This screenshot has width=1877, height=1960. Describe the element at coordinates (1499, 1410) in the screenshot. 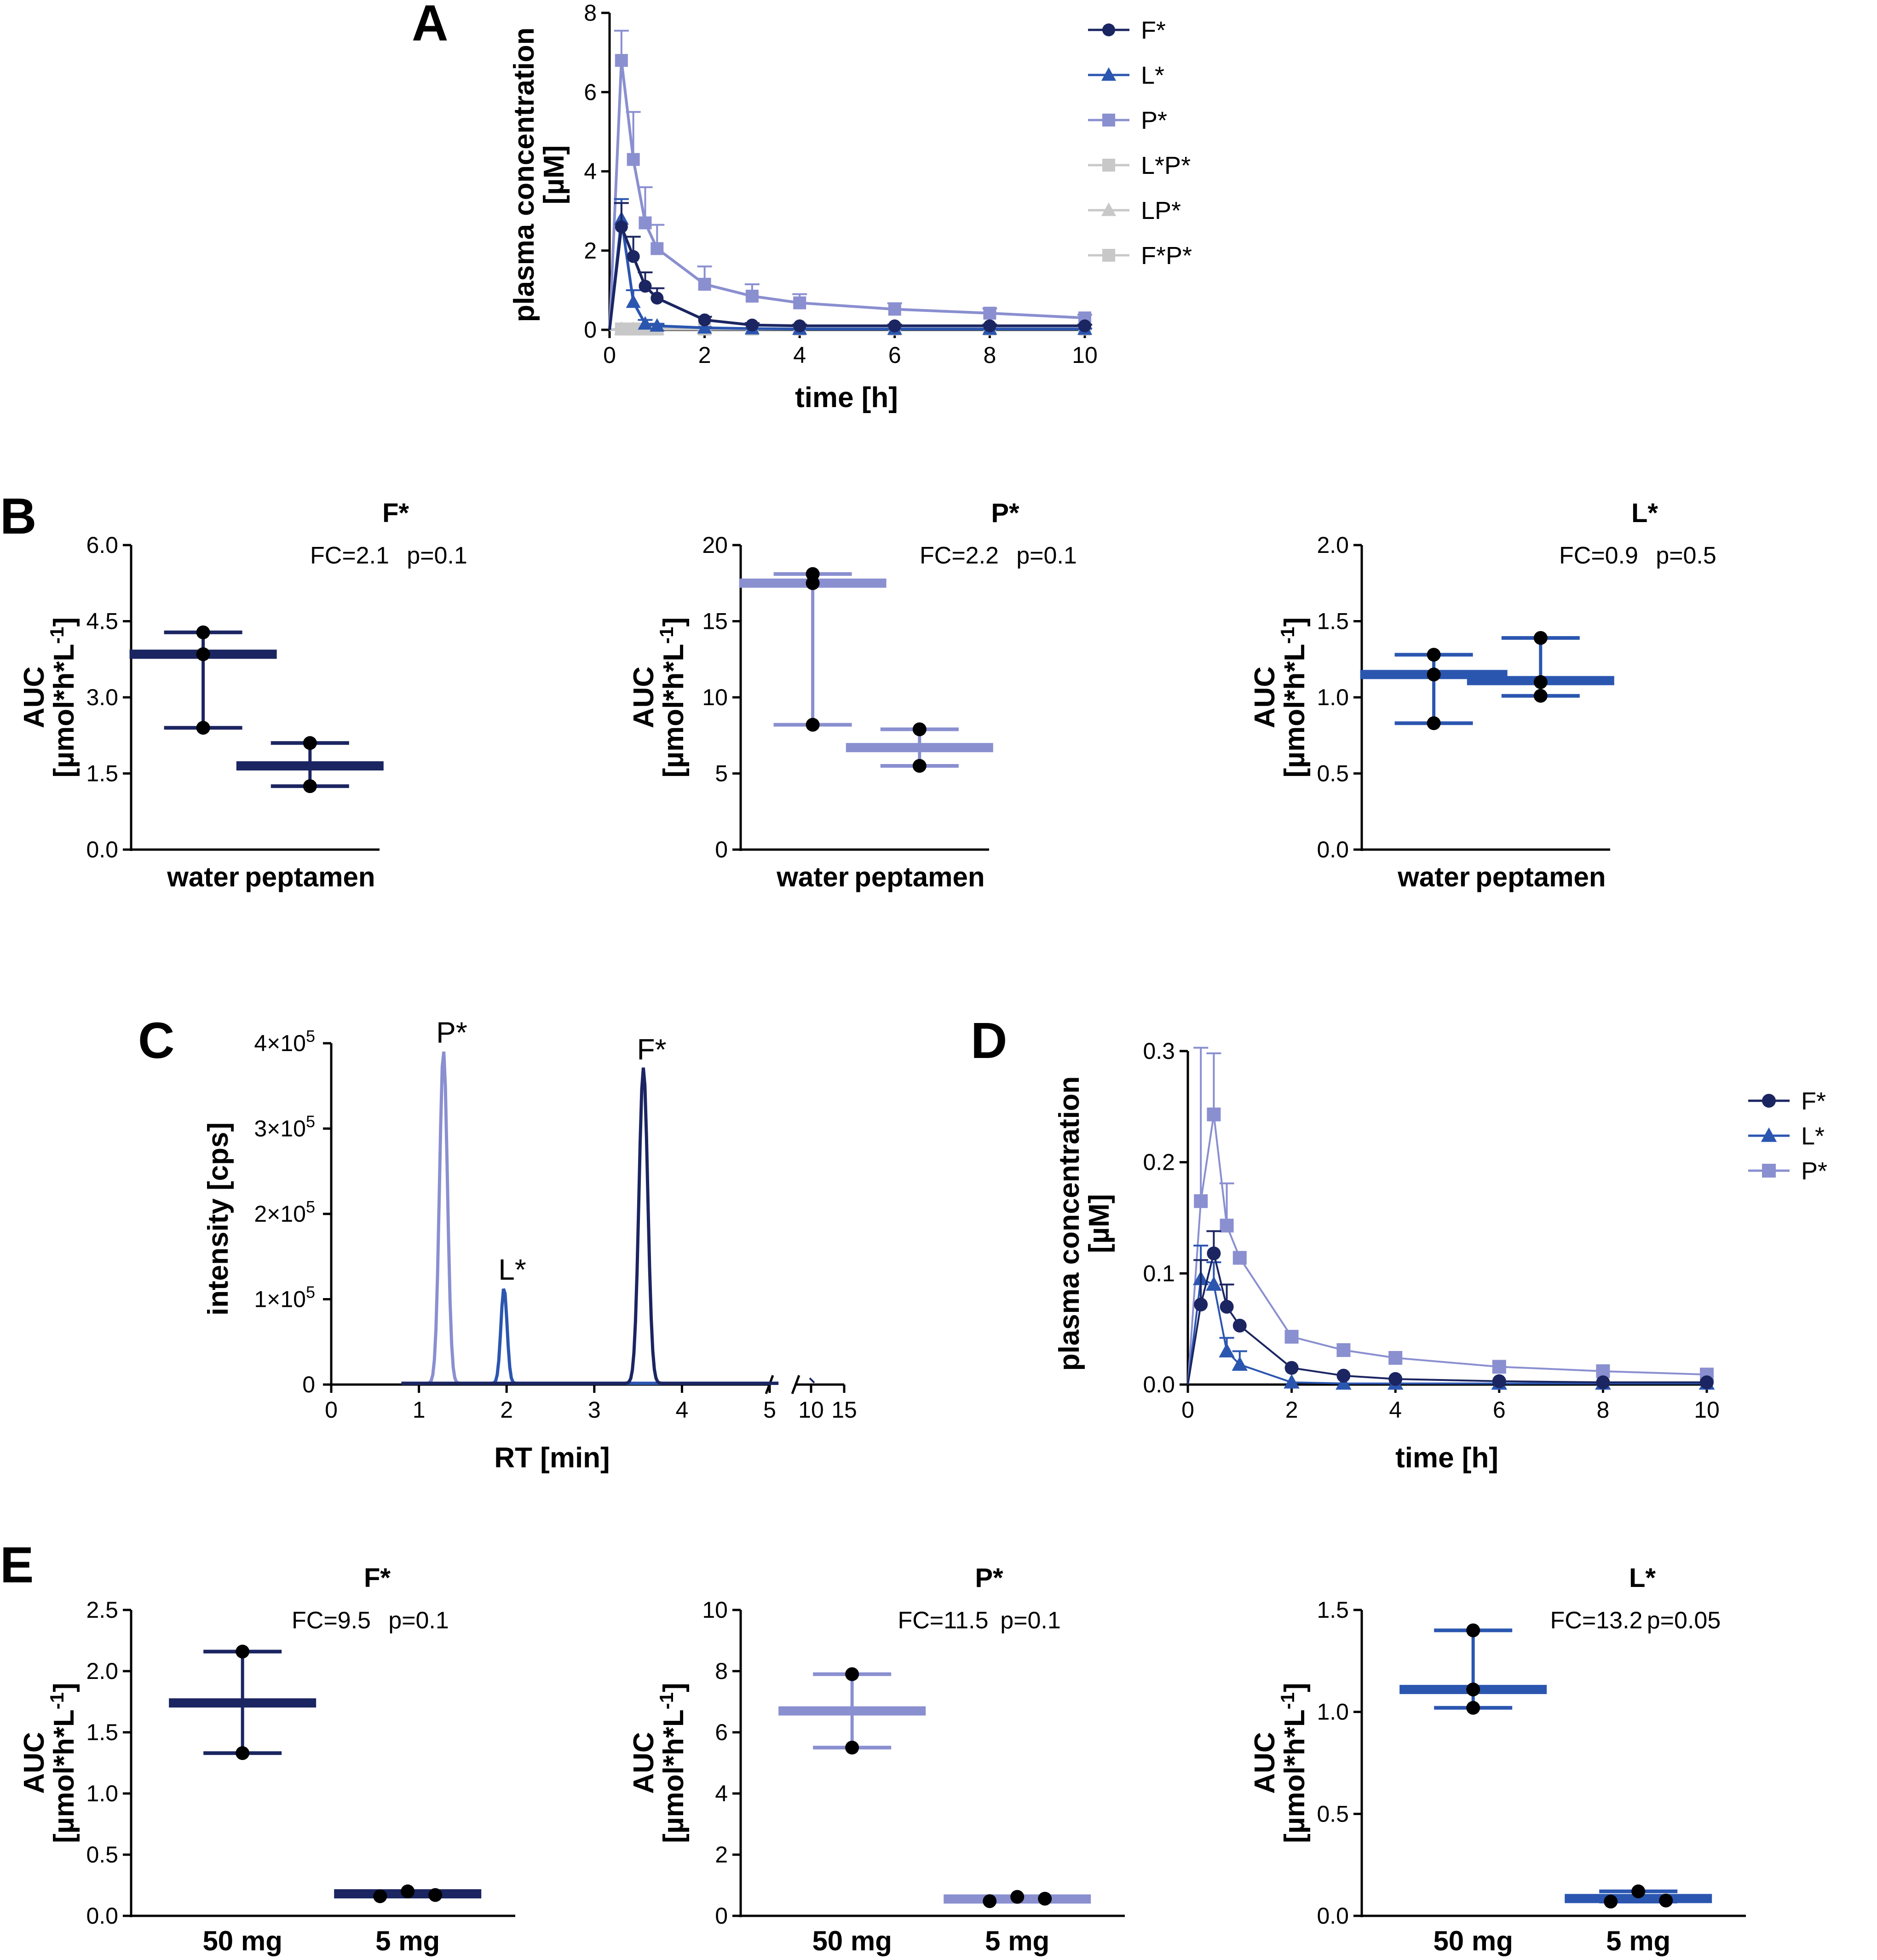

I see `panelD-x-tick-label: 6` at that location.